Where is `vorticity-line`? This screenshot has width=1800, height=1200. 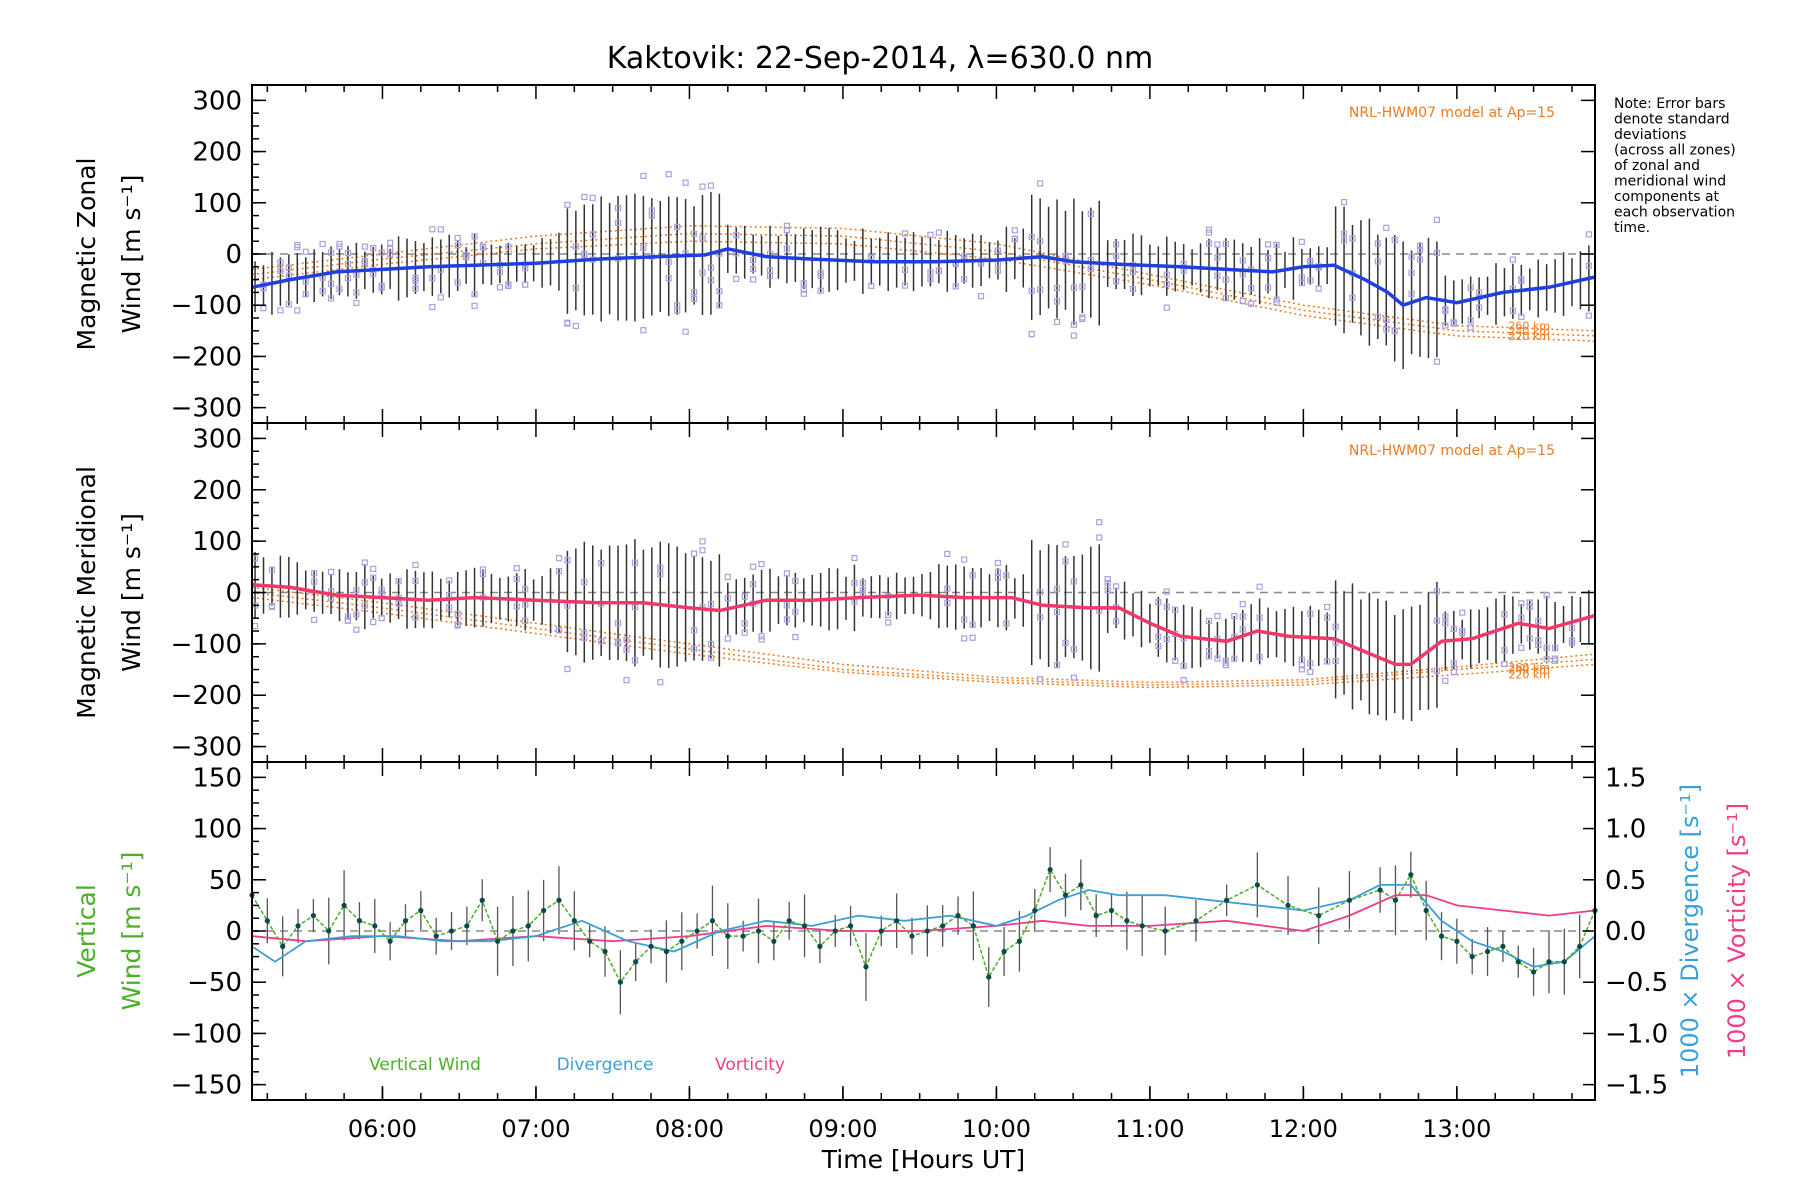 vorticity-line is located at coordinates (923, 918).